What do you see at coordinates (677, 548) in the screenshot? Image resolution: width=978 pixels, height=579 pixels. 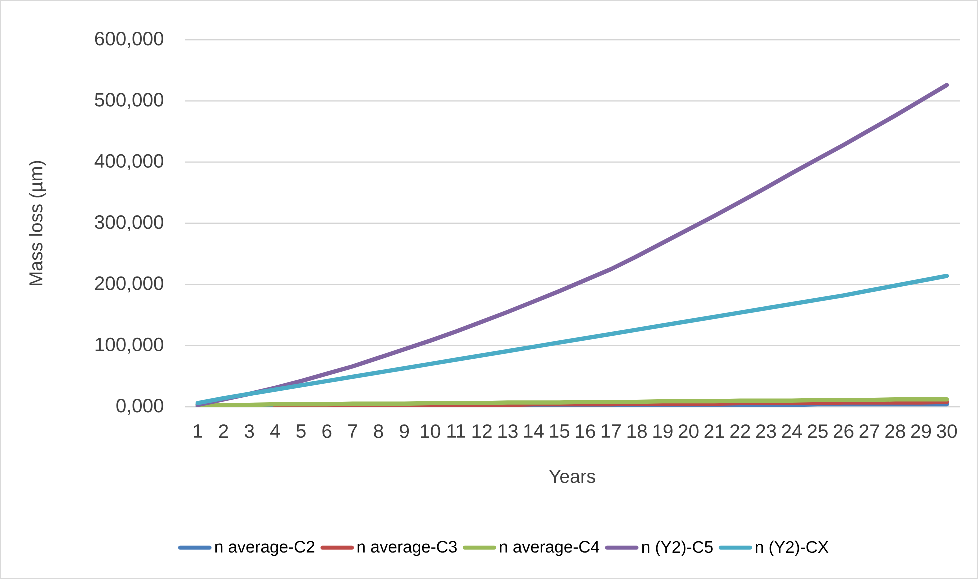 I see `legend-label: n (Y2)-C5` at bounding box center [677, 548].